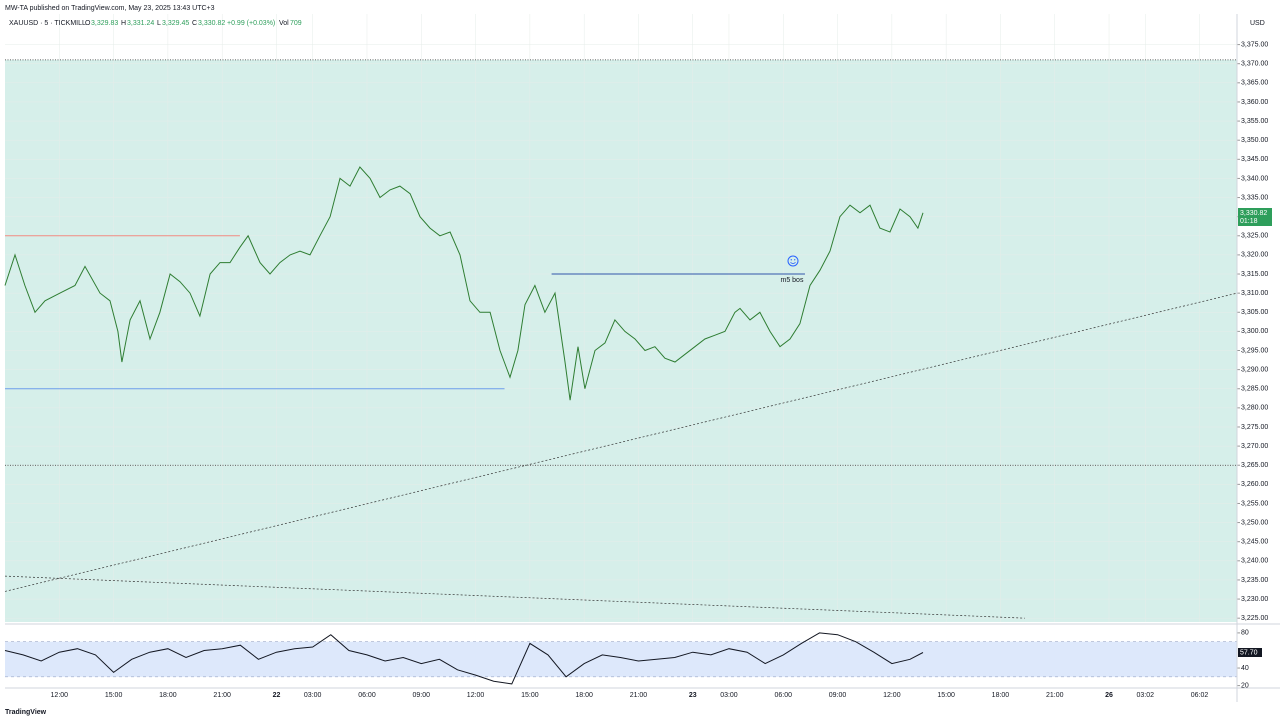  What do you see at coordinates (1254, 178) in the screenshot?
I see `y-tick-label: 3,340.00` at bounding box center [1254, 178].